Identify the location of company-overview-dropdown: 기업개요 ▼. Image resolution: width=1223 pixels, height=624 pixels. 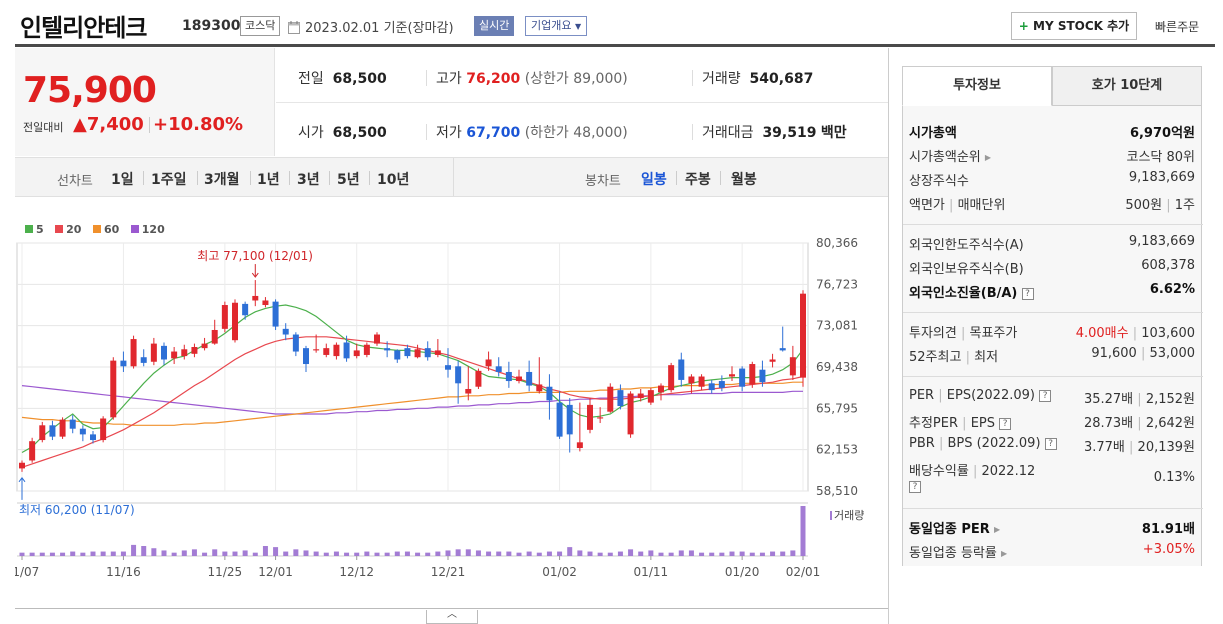
(556, 26).